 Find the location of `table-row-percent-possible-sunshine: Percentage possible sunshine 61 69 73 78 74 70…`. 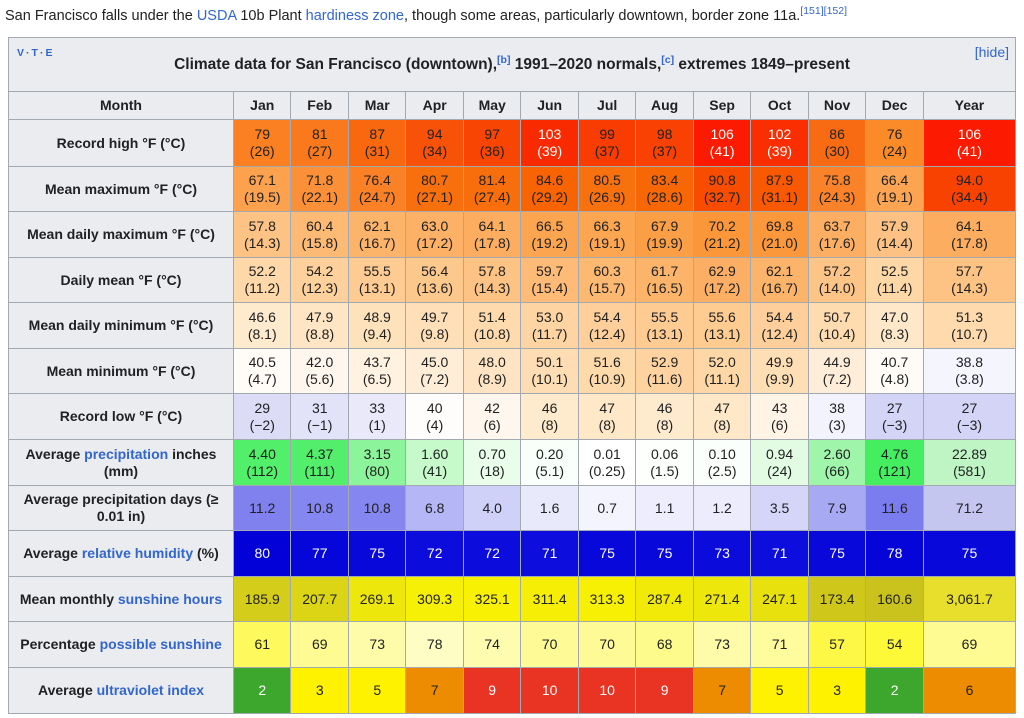

table-row-percent-possible-sunshine: Percentage possible sunshine 61 69 73 78 74 70… is located at coordinates (512, 645).